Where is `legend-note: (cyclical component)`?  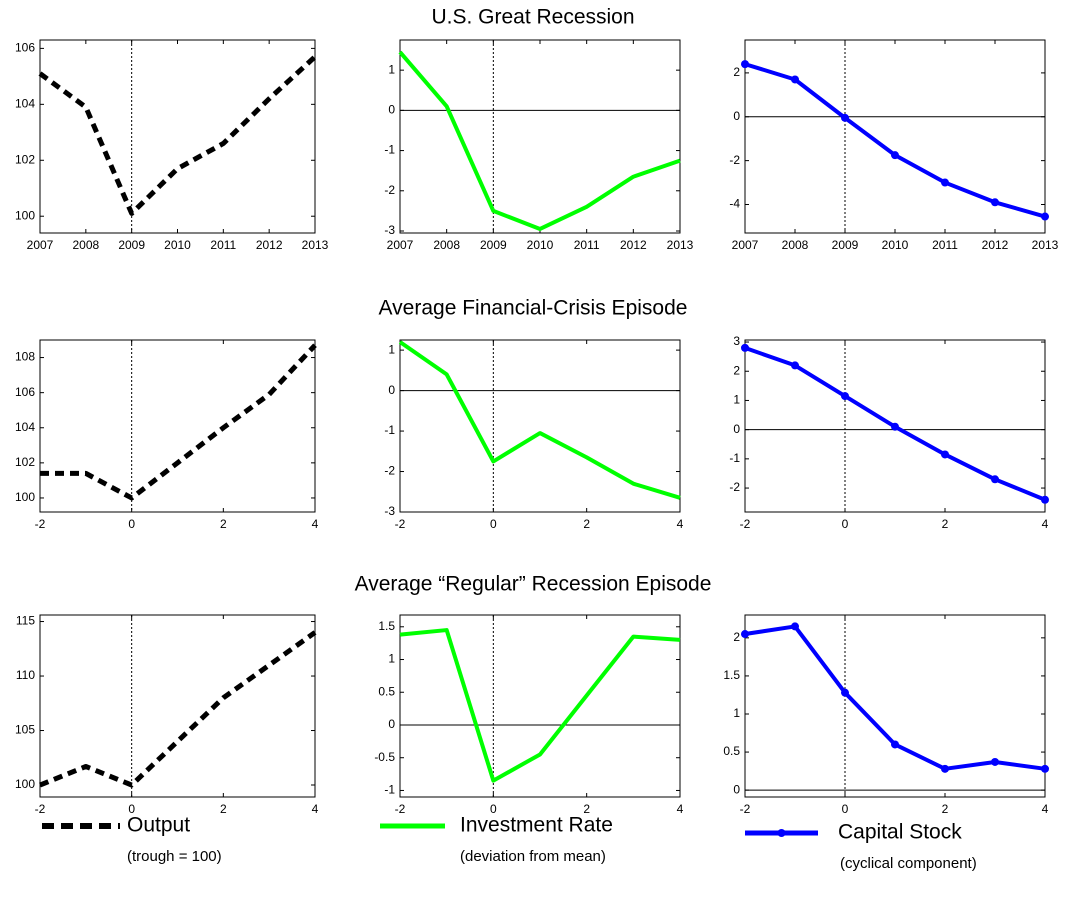
legend-note: (cyclical component) is located at coordinates (908, 863).